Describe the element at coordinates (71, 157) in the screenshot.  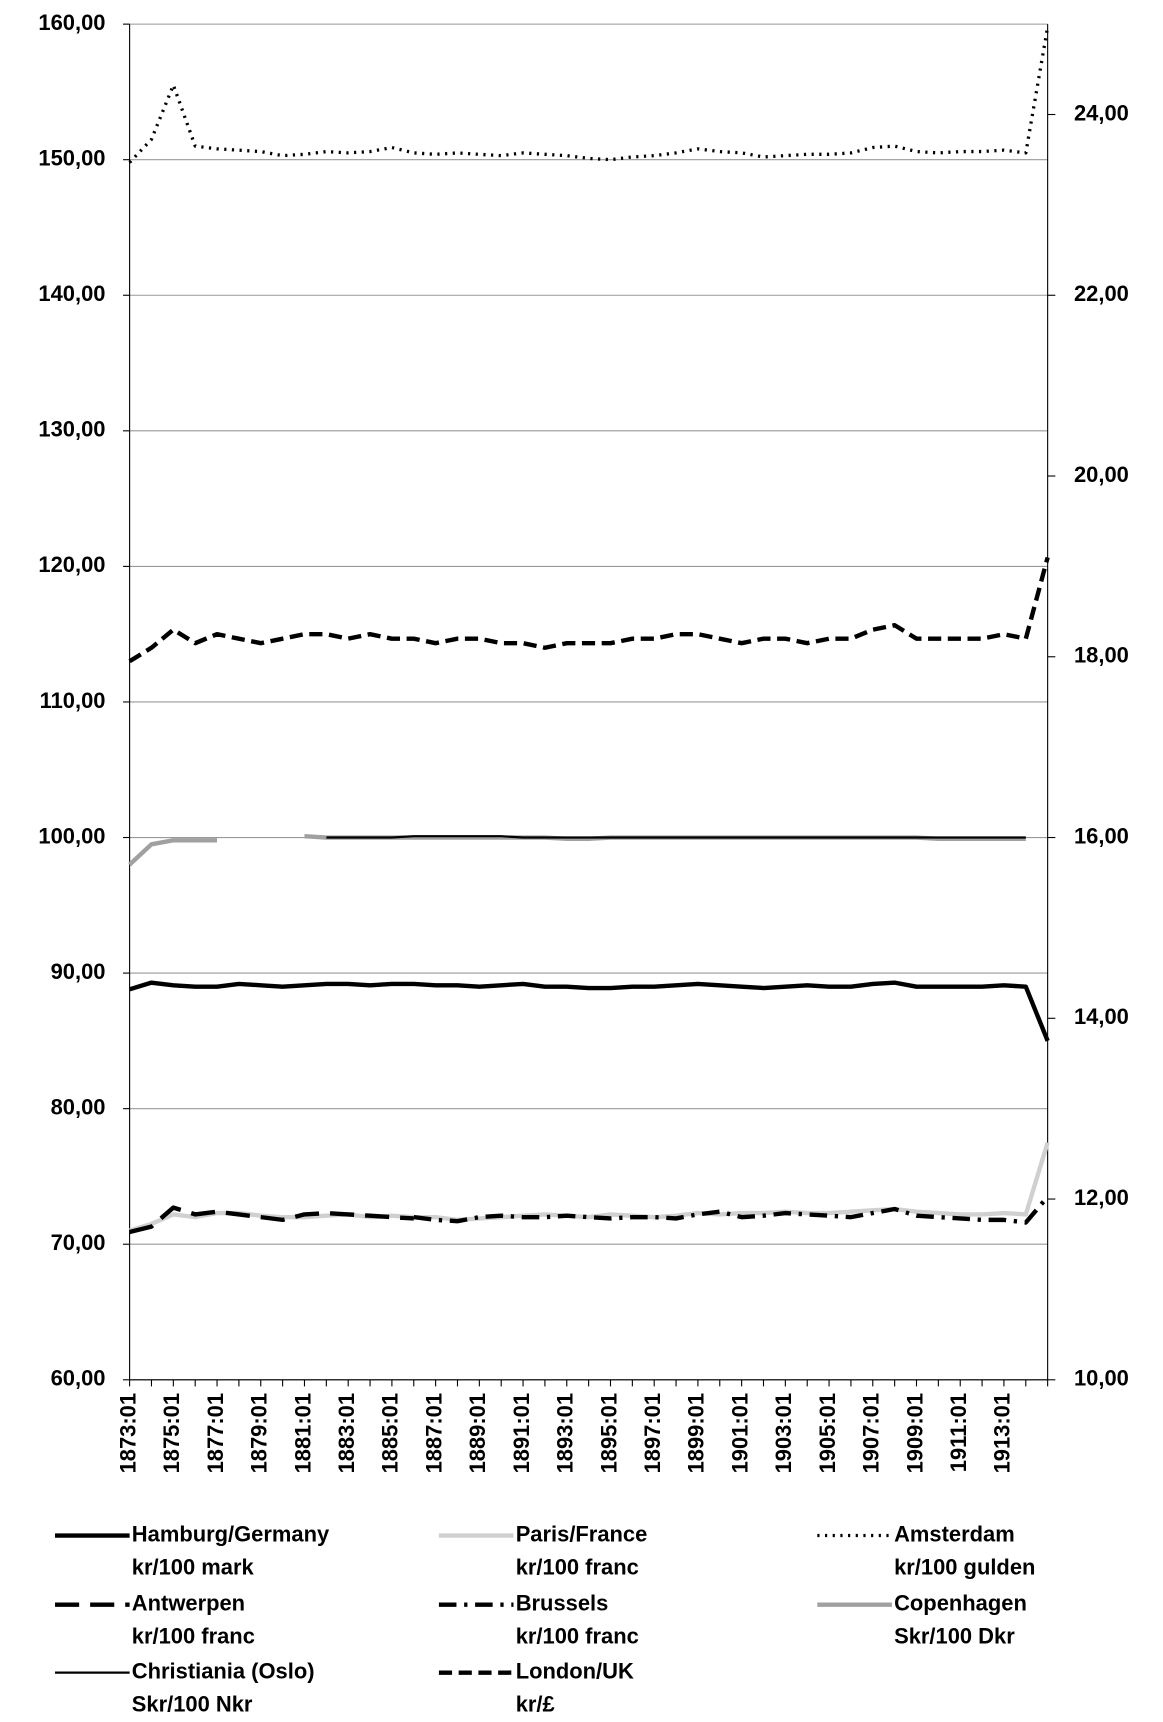
I see `y-tick-label: 150,00` at that location.